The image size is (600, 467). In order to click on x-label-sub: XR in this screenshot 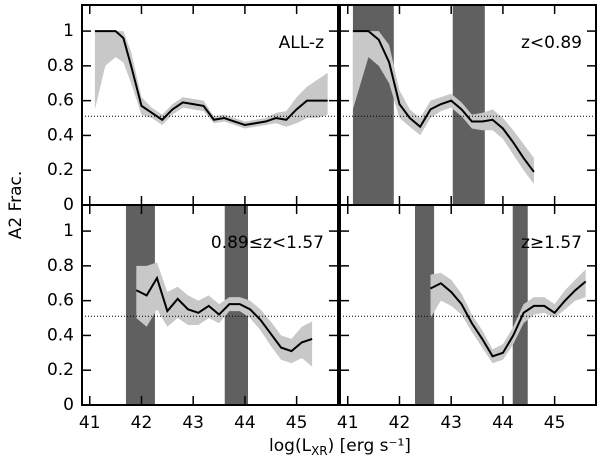, I will do `click(319, 451)`.